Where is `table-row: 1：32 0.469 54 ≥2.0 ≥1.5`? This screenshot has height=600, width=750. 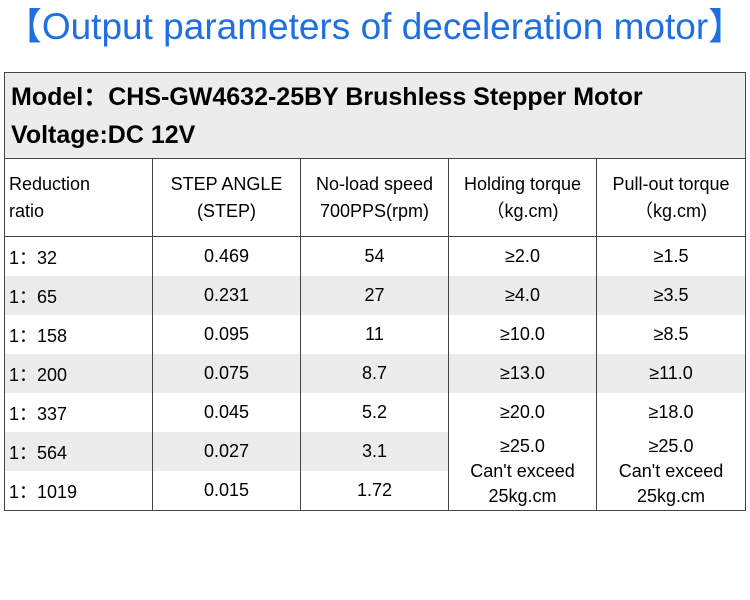
table-row: 1：32 0.469 54 ≥2.0 ≥1.5 is located at coordinates (375, 256).